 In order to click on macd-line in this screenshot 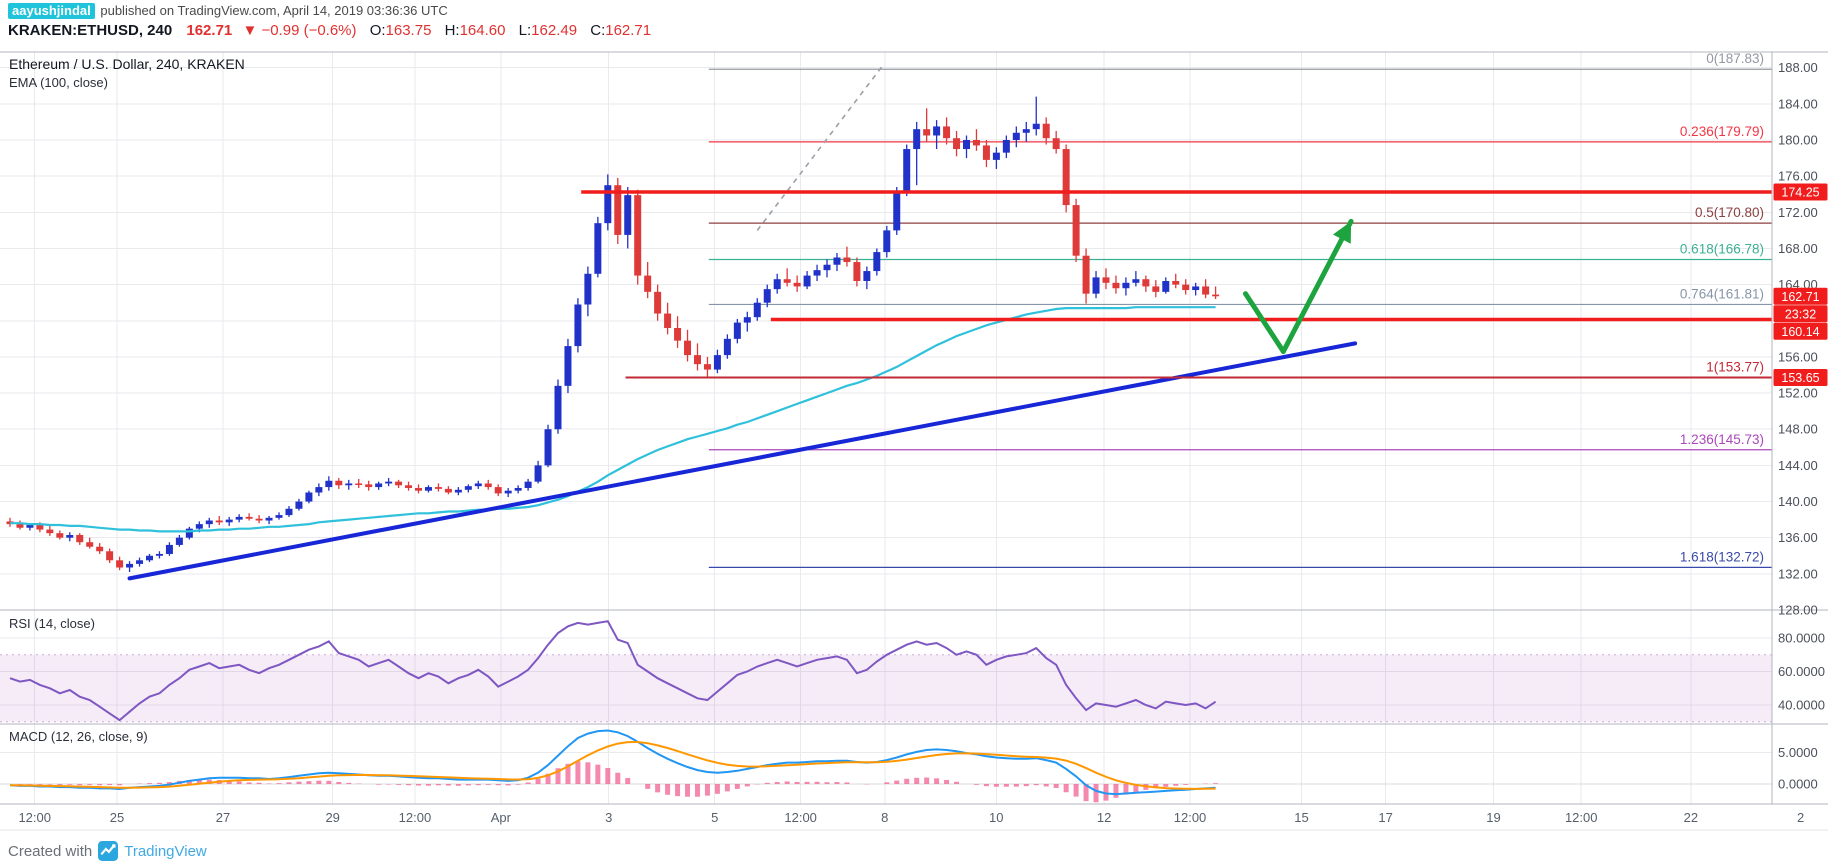, I will do `click(612, 762)`.